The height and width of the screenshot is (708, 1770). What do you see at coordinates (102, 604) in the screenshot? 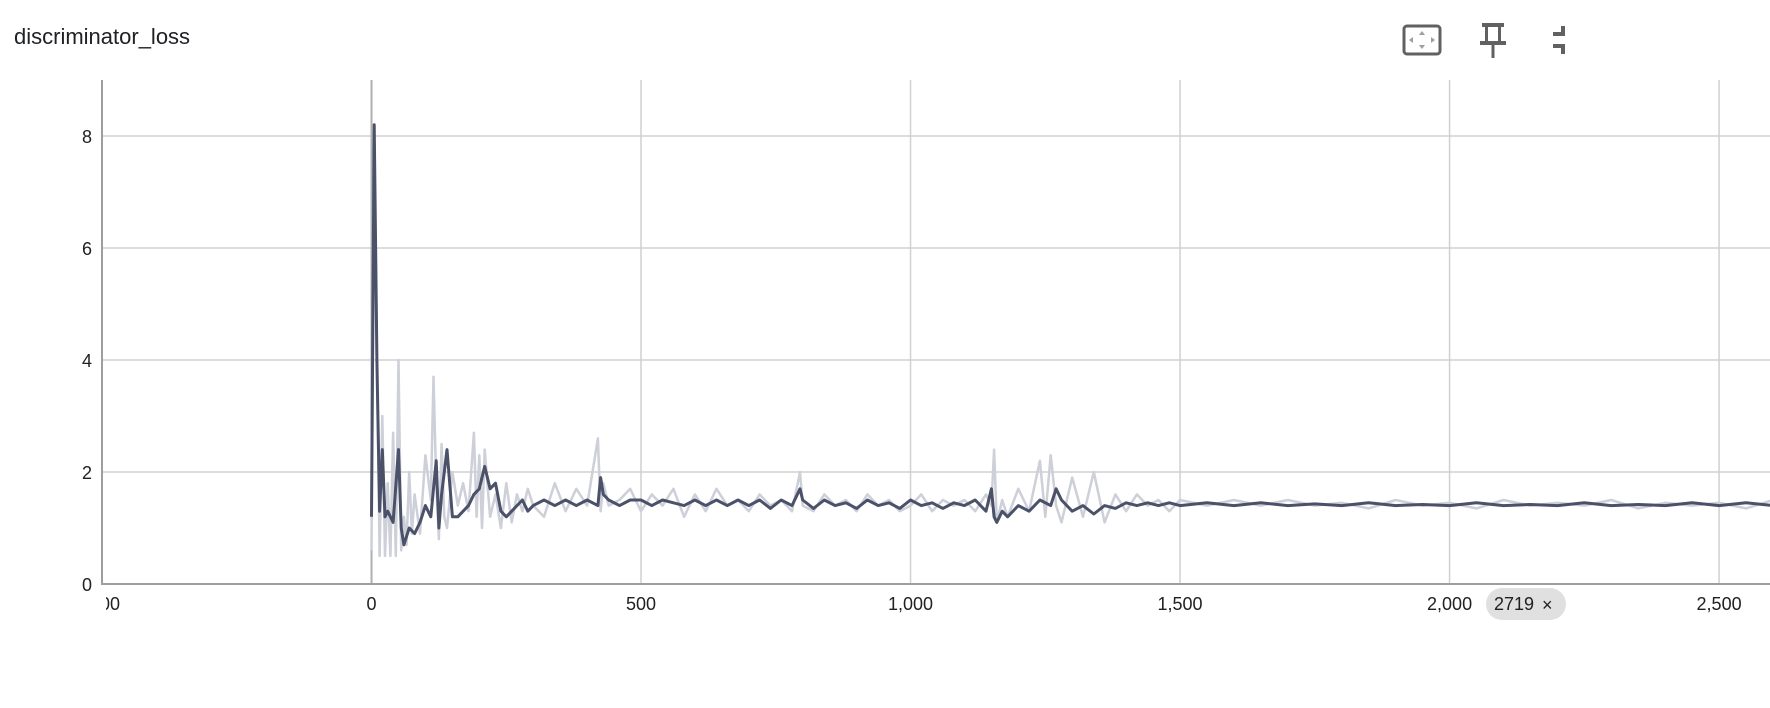
I see `x-tick-label: -500` at bounding box center [102, 604].